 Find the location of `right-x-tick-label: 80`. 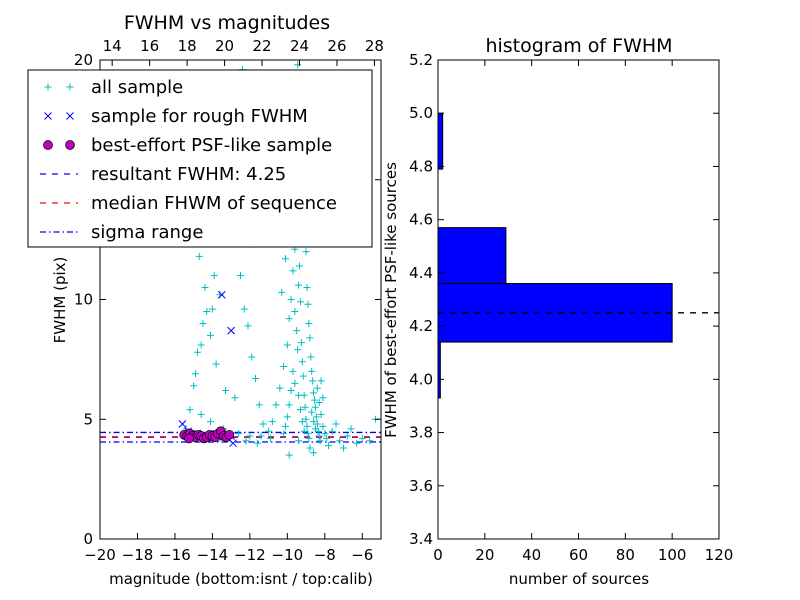

right-x-tick-label: 80 is located at coordinates (625, 555).